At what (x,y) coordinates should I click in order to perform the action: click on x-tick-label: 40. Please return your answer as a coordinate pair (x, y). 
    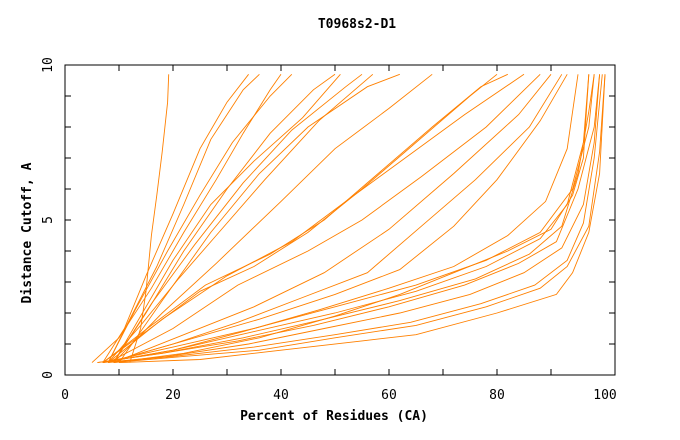
    Looking at the image, I should click on (281, 395).